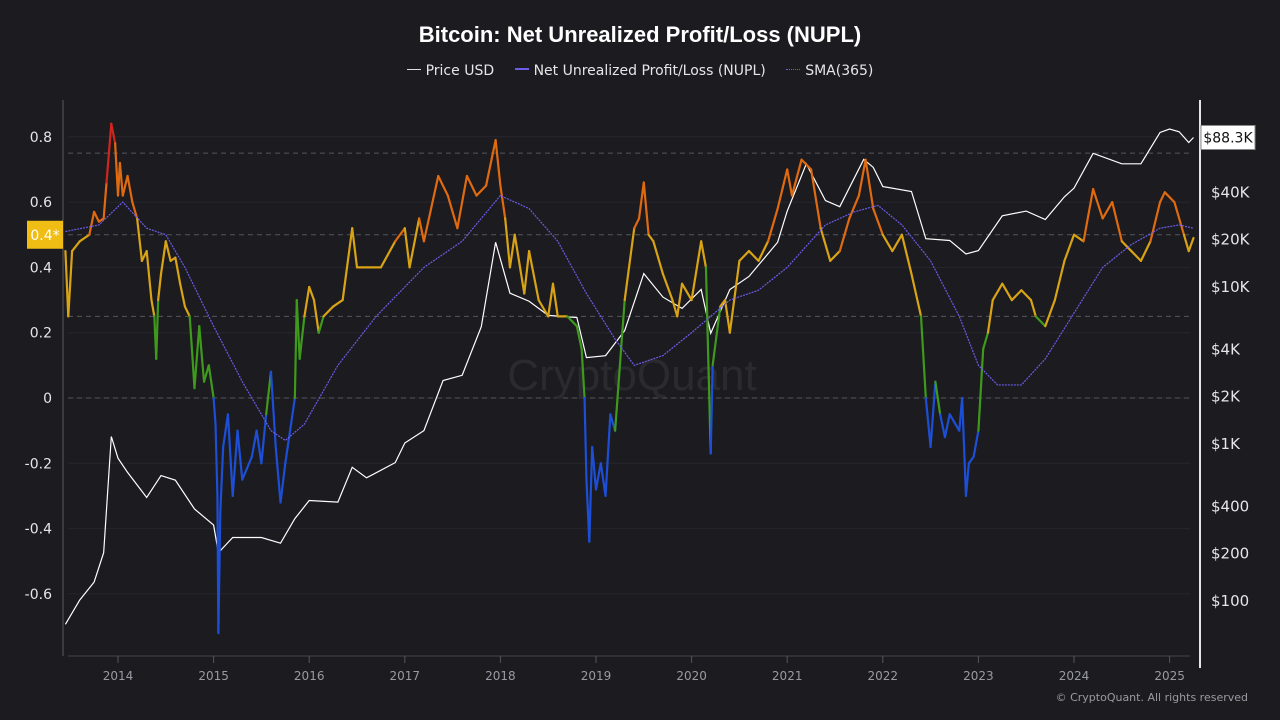  I want to click on legend-label: Net Unrealized Profit/Loss (NUPL), so click(649, 71).